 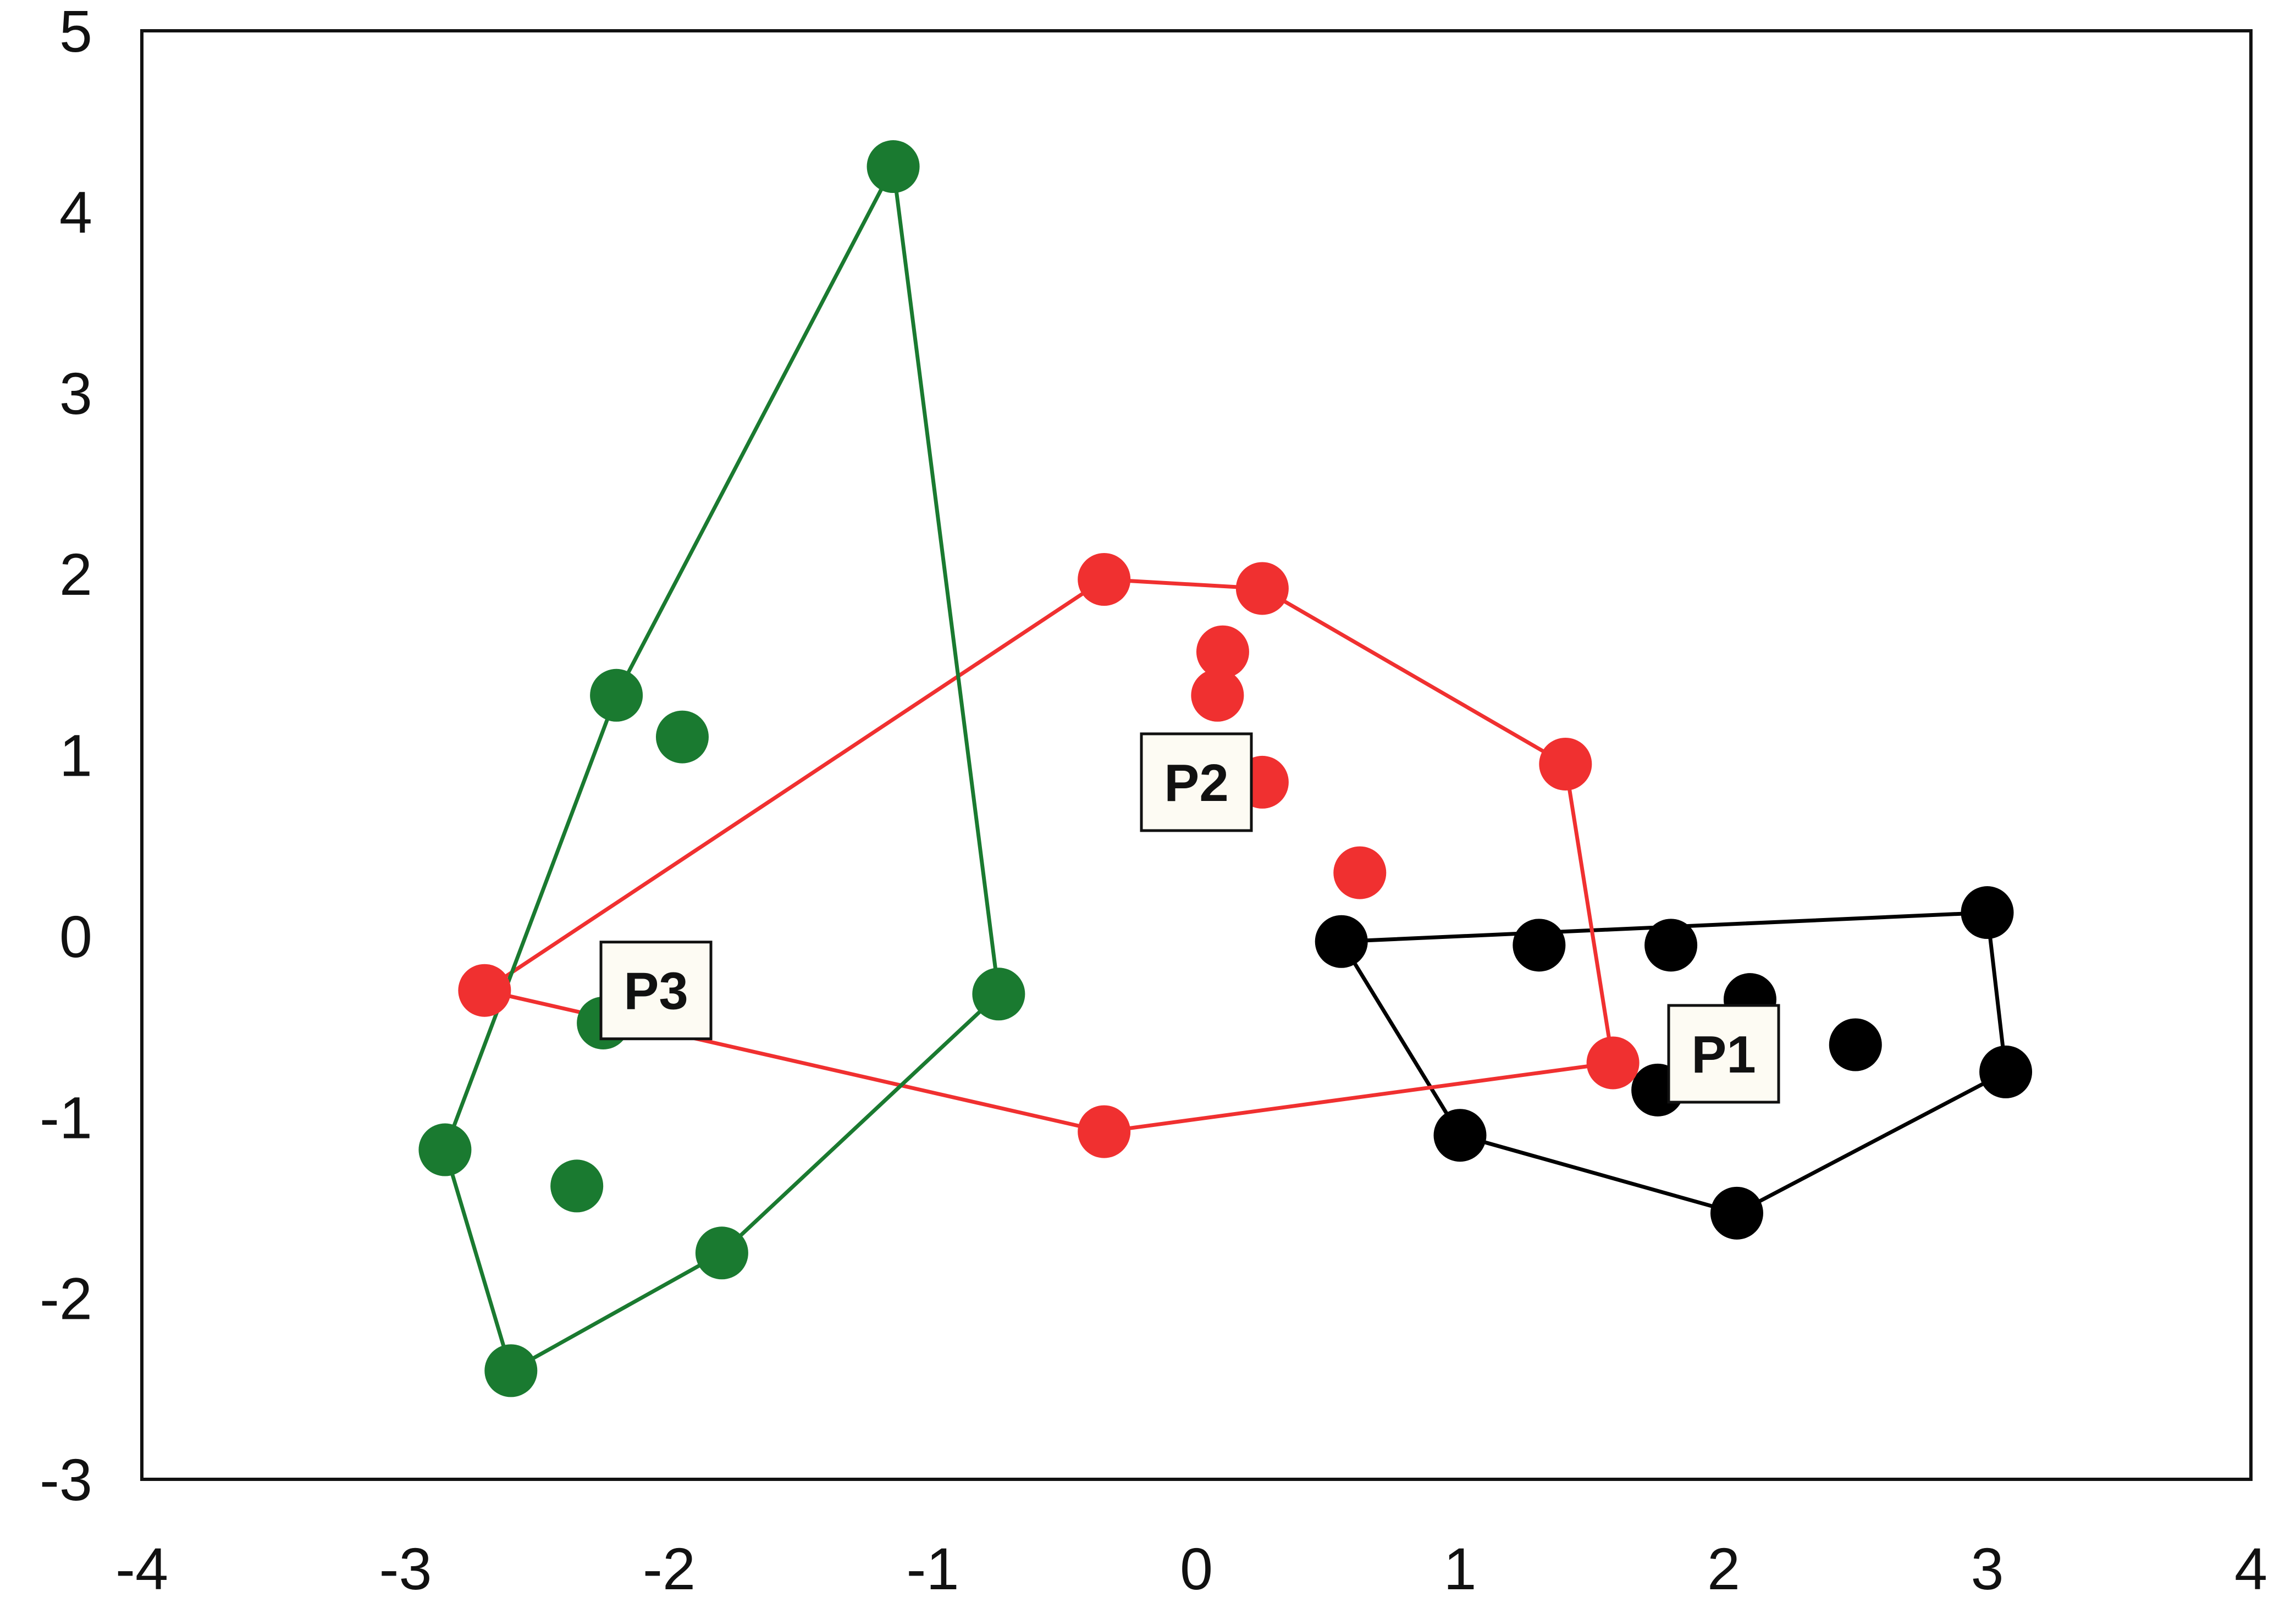 What do you see at coordinates (932, 1568) in the screenshot?
I see `x-tick-label: -1` at bounding box center [932, 1568].